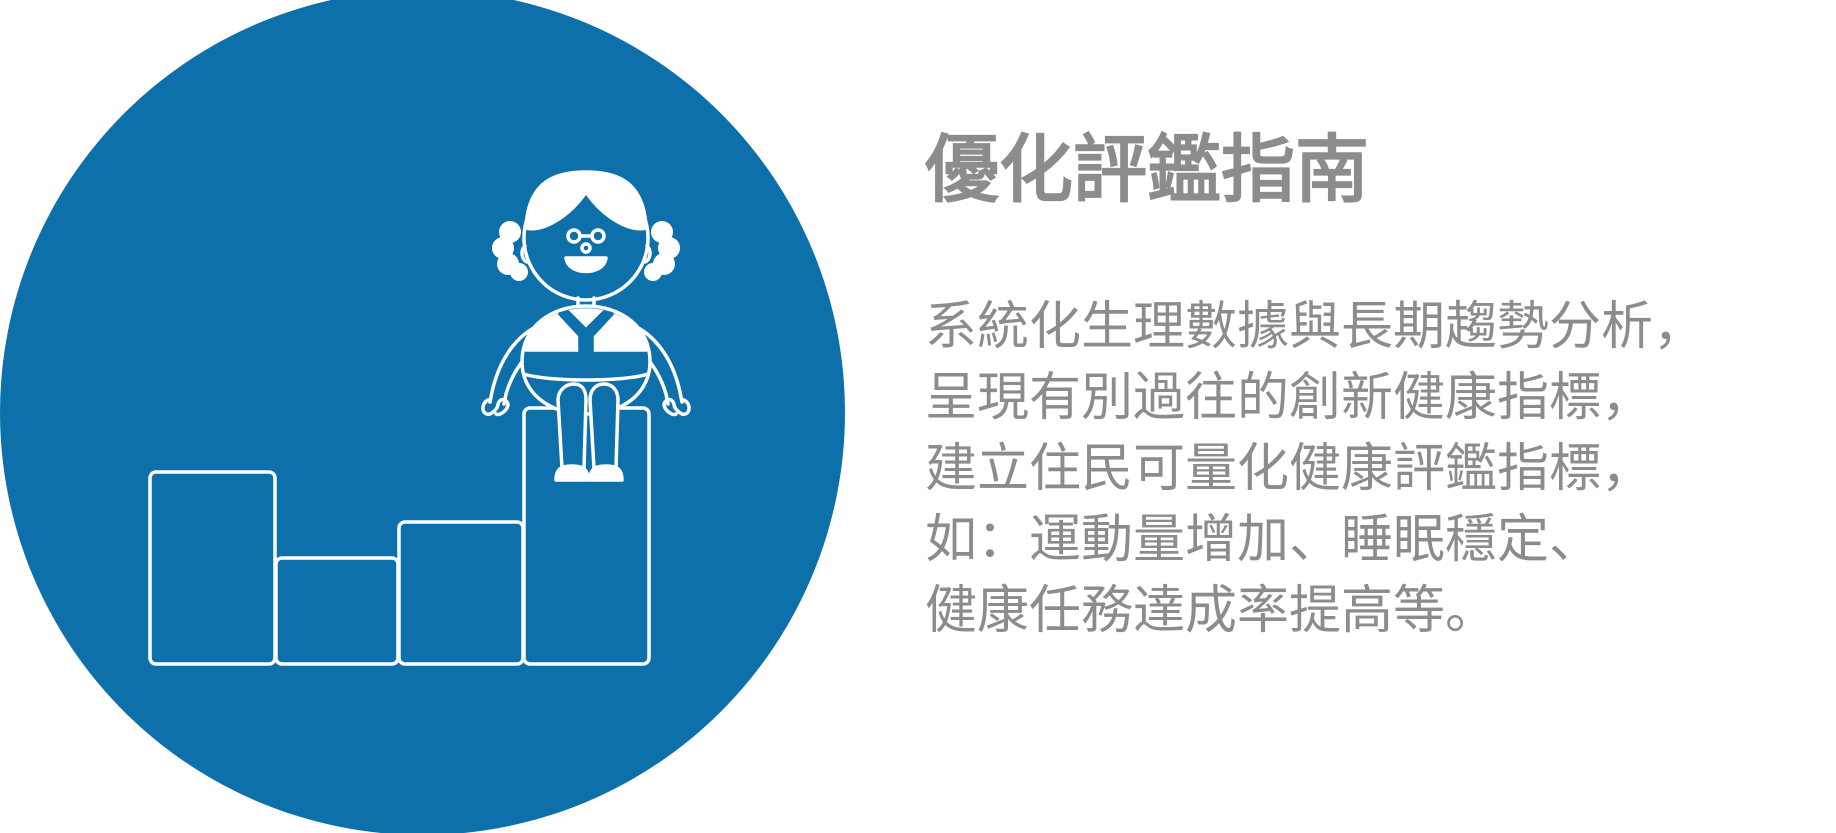 The height and width of the screenshot is (833, 1836). I want to click on ear-right, so click(647, 254).